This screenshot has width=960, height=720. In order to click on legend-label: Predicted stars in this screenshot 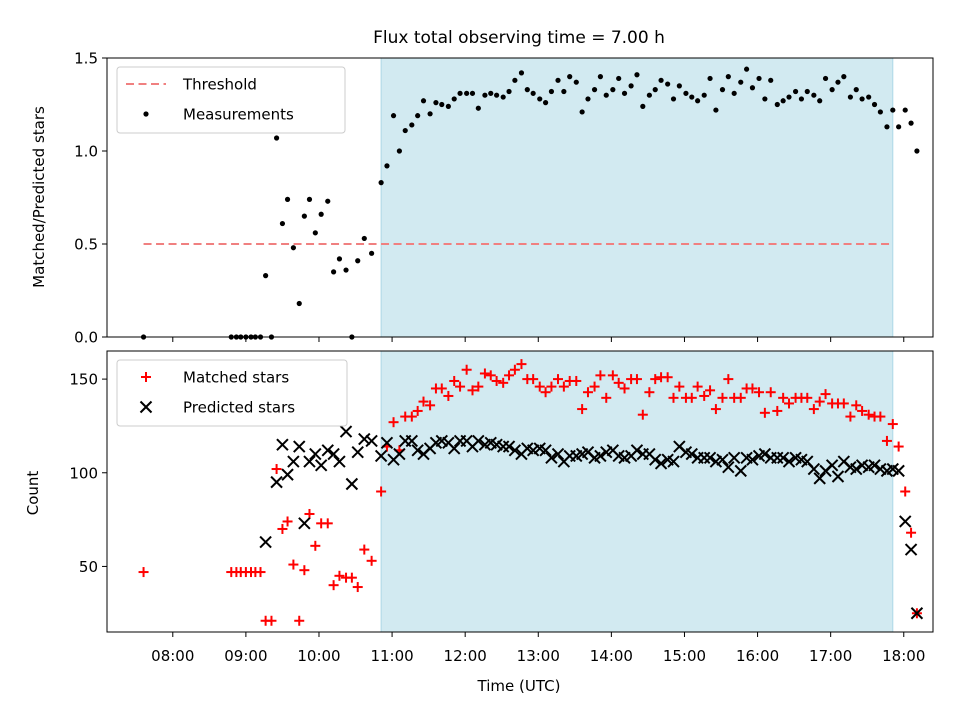, I will do `click(239, 408)`.